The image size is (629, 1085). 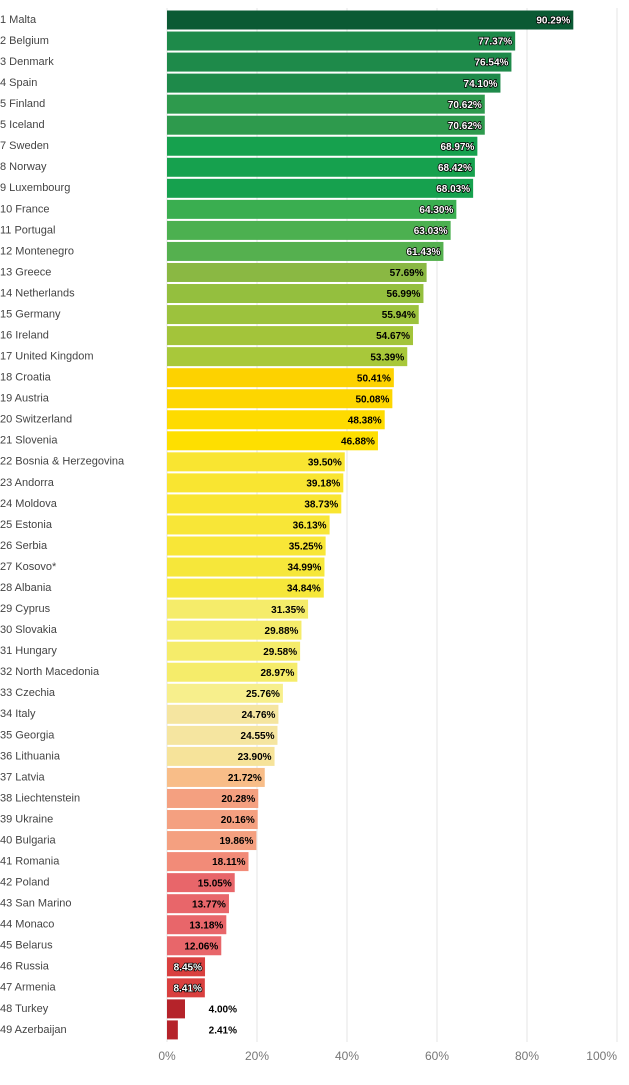 What do you see at coordinates (310, 526) in the screenshot?
I see `value-label: 36.13%` at bounding box center [310, 526].